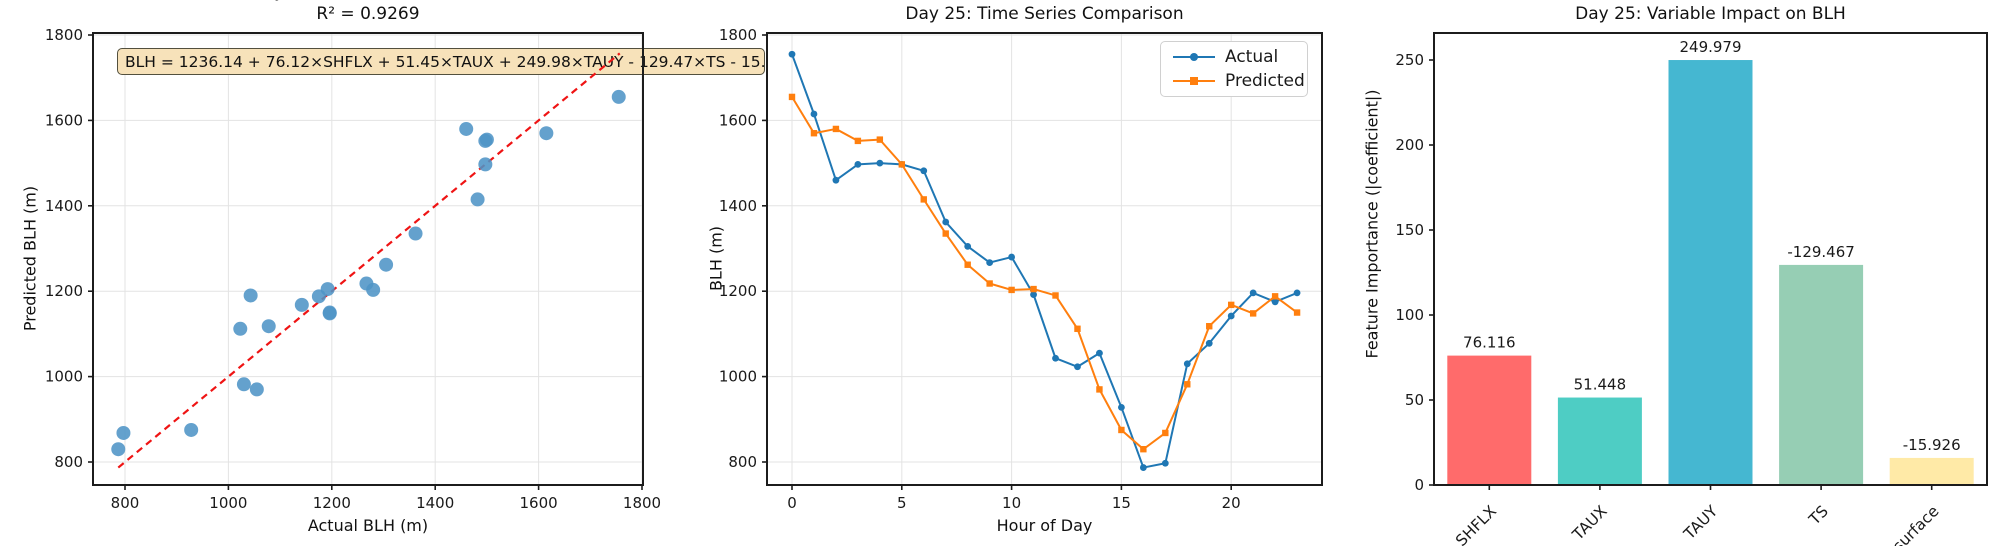 This screenshot has width=2000, height=546. I want to click on bar-category-label: SHFLX, so click(1476, 524).